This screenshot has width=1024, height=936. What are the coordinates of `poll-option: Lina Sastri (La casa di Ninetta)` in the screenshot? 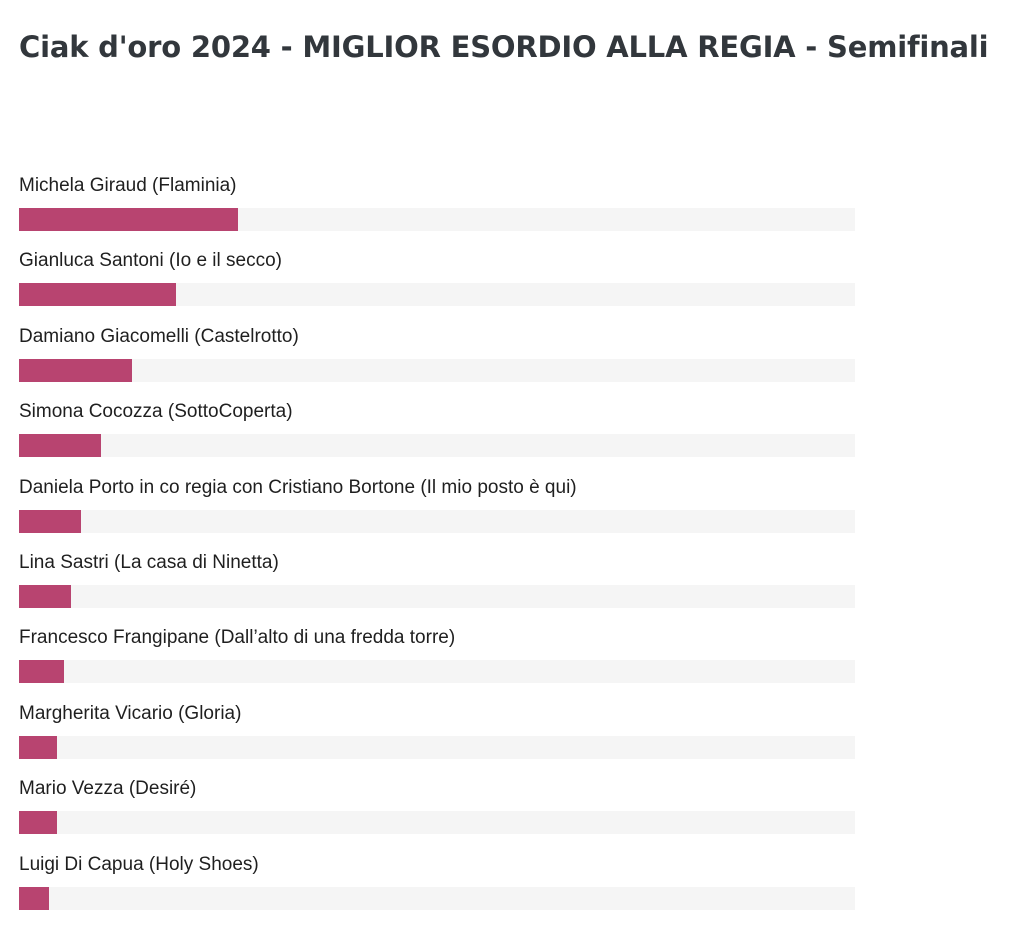 It's located at (437, 584).